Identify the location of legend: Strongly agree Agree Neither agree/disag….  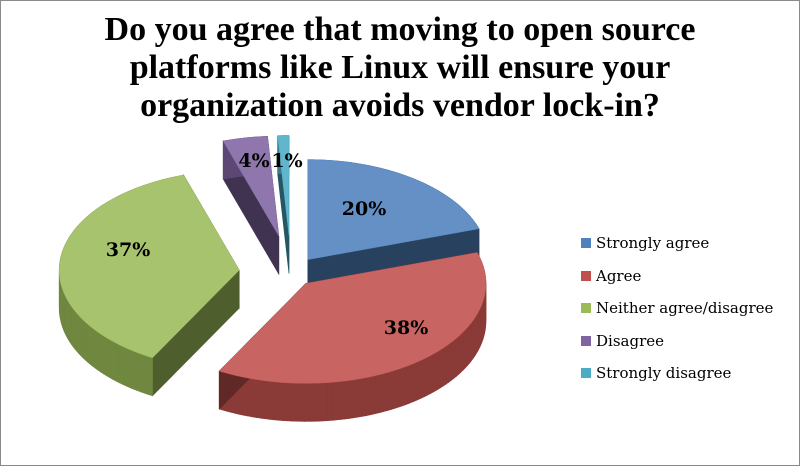
(677, 308).